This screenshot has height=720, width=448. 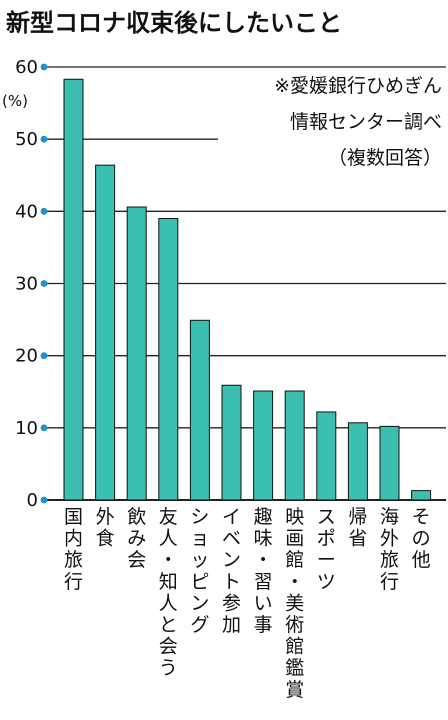 I want to click on category-char: ベ, so click(x=231, y=539).